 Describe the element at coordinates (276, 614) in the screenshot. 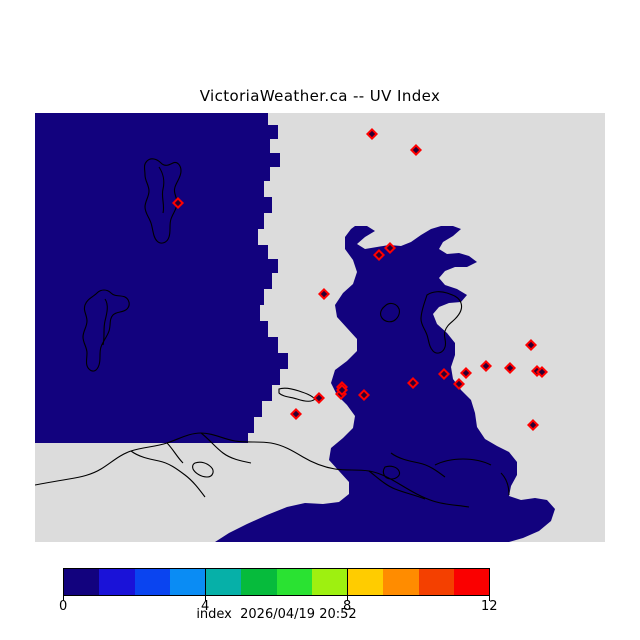

I see `colorbar-caption: index 2026/04/19 20:52` at that location.